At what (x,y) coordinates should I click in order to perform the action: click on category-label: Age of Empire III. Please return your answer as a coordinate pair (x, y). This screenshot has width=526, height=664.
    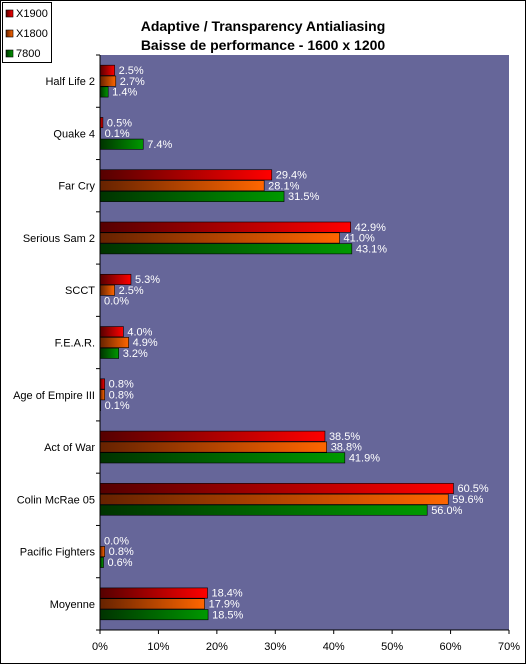
    Looking at the image, I should click on (54, 396).